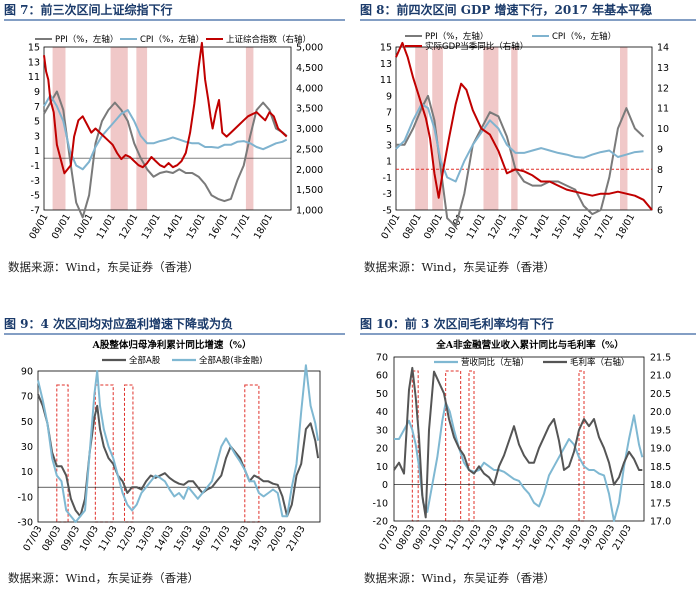  I want to click on fig9-legend-nonfin: 全部A股(非金融), so click(230, 360).